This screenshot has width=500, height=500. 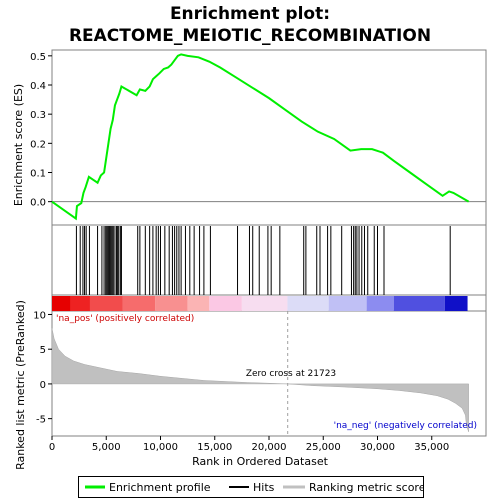 I want to click on chart-title-line2: REACTOME_MEIOTIC_RECOMBINATION, so click(x=250, y=36).